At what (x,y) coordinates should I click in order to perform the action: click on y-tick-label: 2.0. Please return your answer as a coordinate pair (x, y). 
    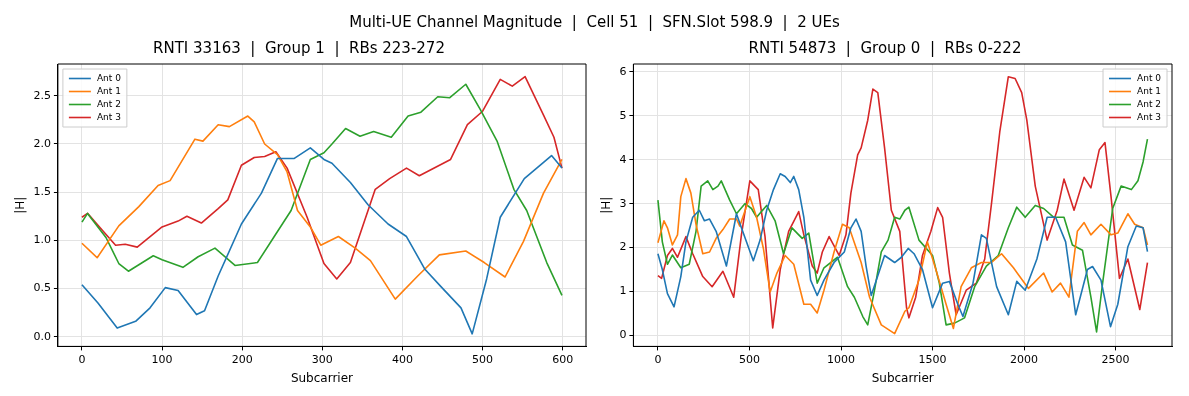
    Looking at the image, I should click on (42, 143).